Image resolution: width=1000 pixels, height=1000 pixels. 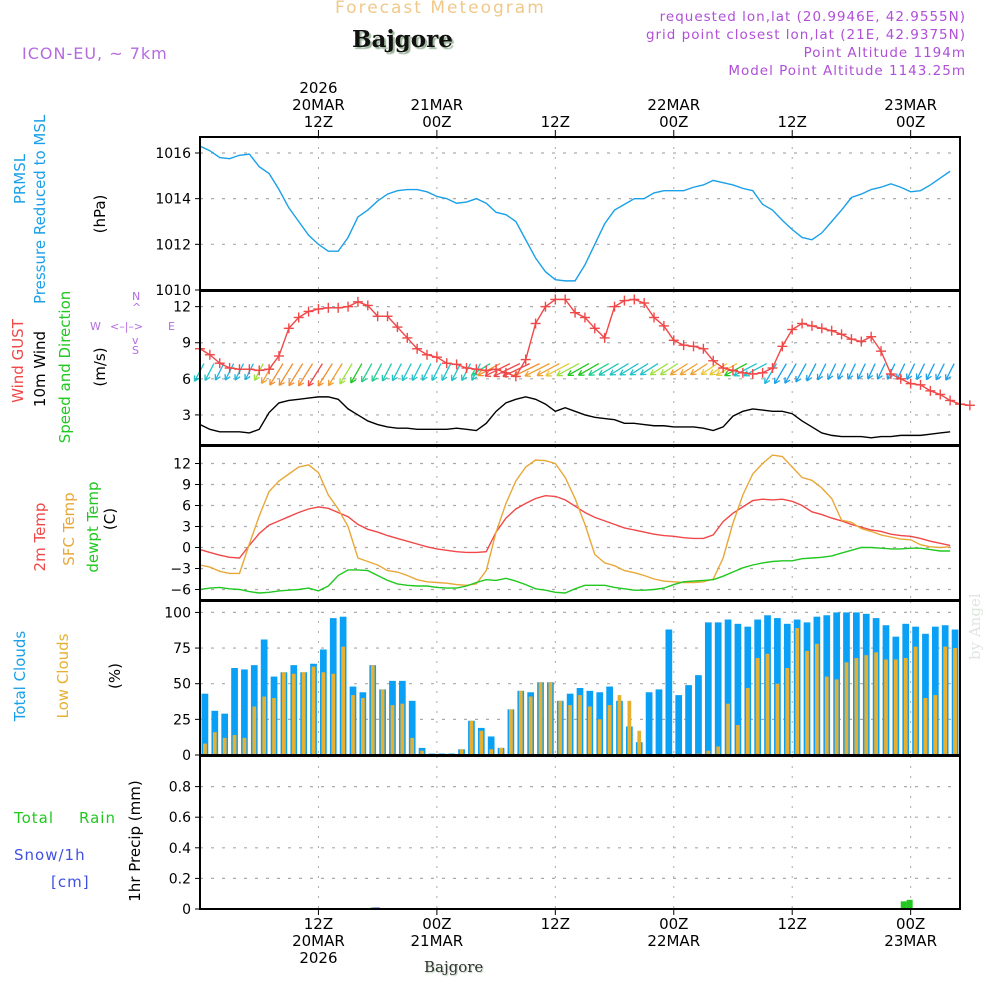 What do you see at coordinates (792, 924) in the screenshot?
I see `bottom-time-label: 12Z` at bounding box center [792, 924].